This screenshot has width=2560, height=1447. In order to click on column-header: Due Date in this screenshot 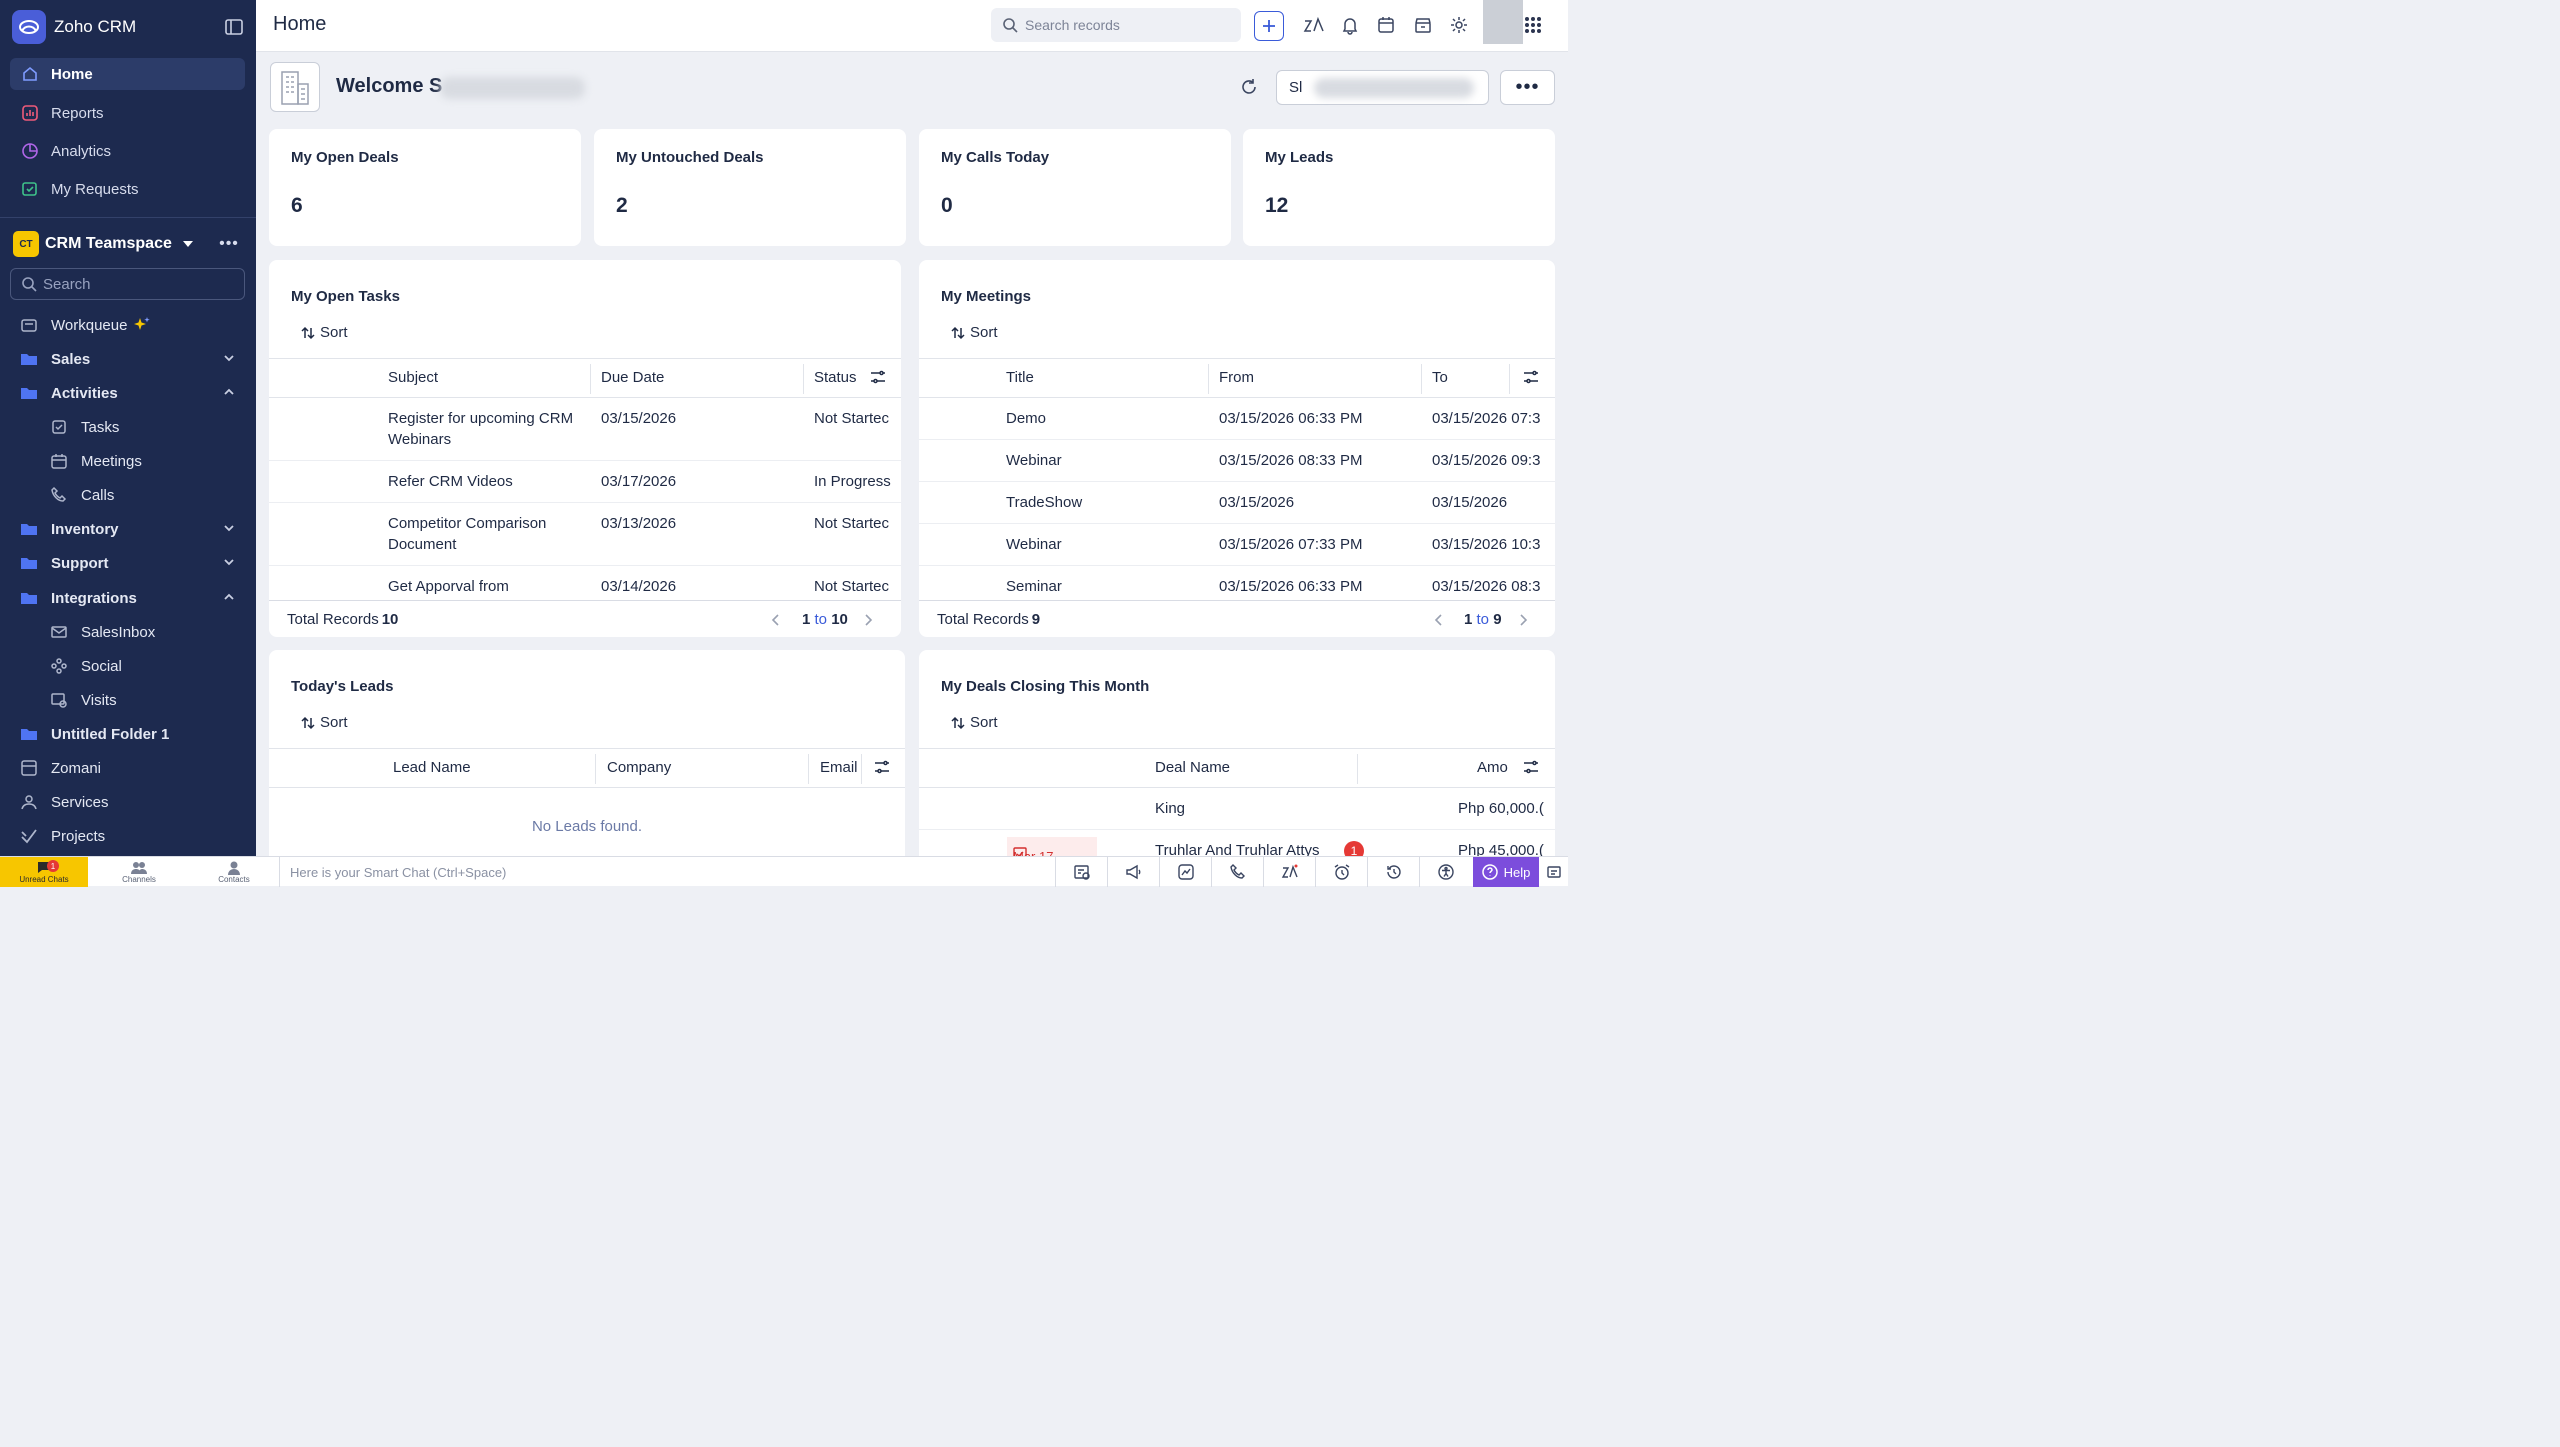, I will do `click(633, 377)`.